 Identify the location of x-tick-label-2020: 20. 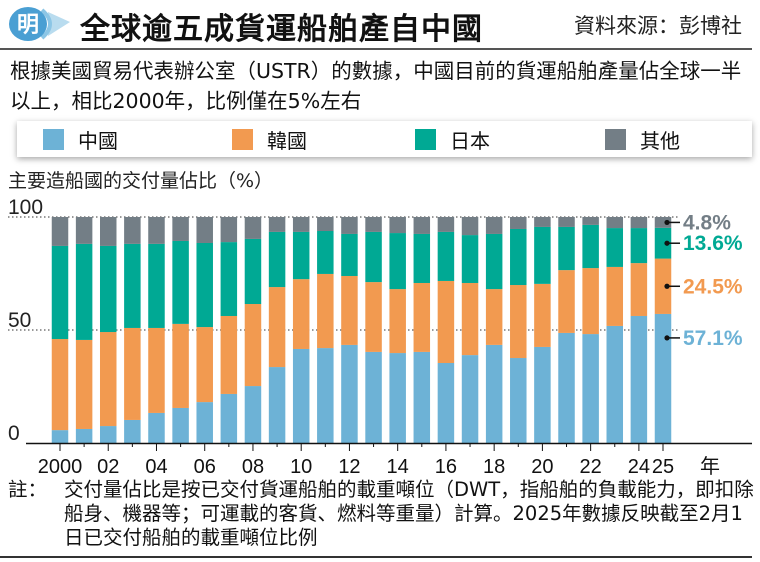
(542, 465).